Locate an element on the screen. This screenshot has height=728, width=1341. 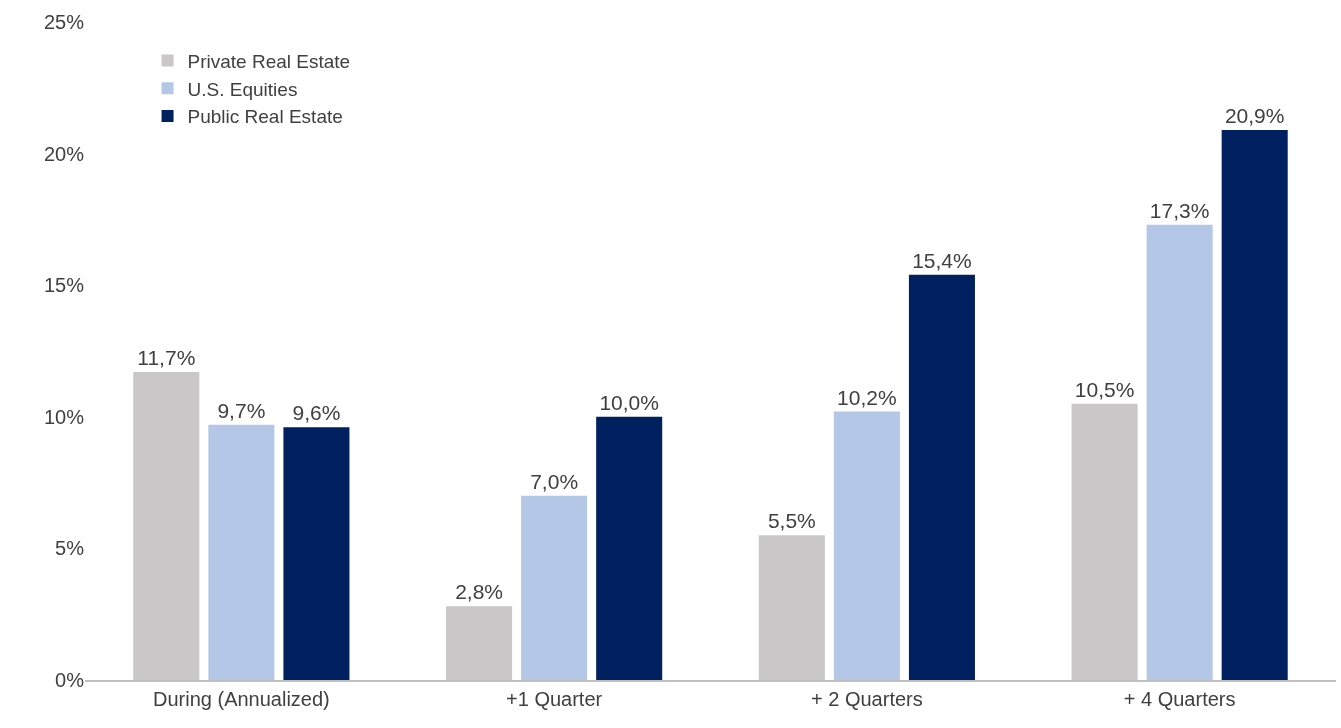
data-label: 7,0% is located at coordinates (554, 481).